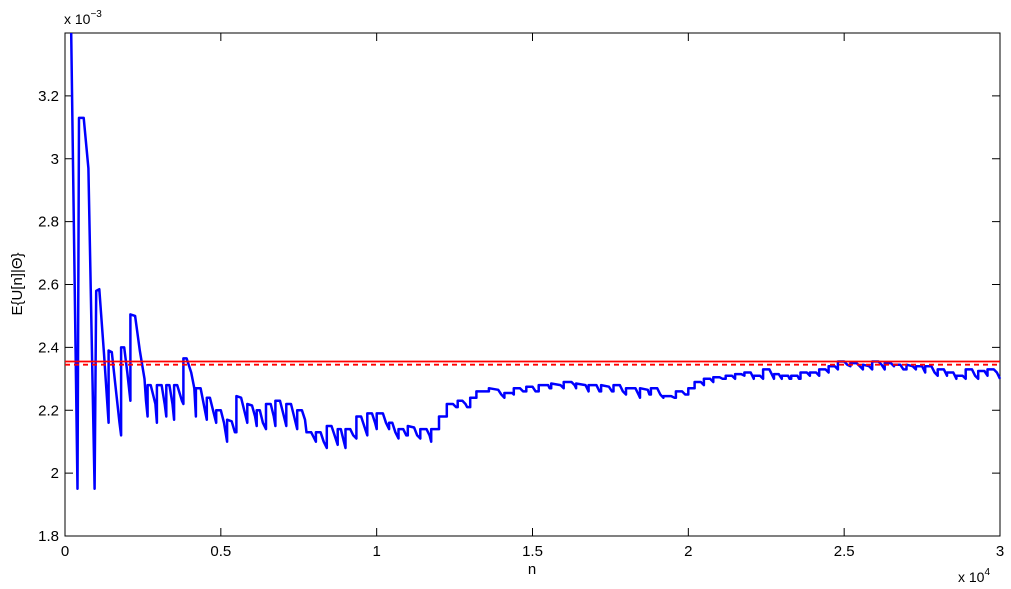 This screenshot has width=1011, height=589. Describe the element at coordinates (532, 569) in the screenshot. I see `x-axis-label: n` at that location.